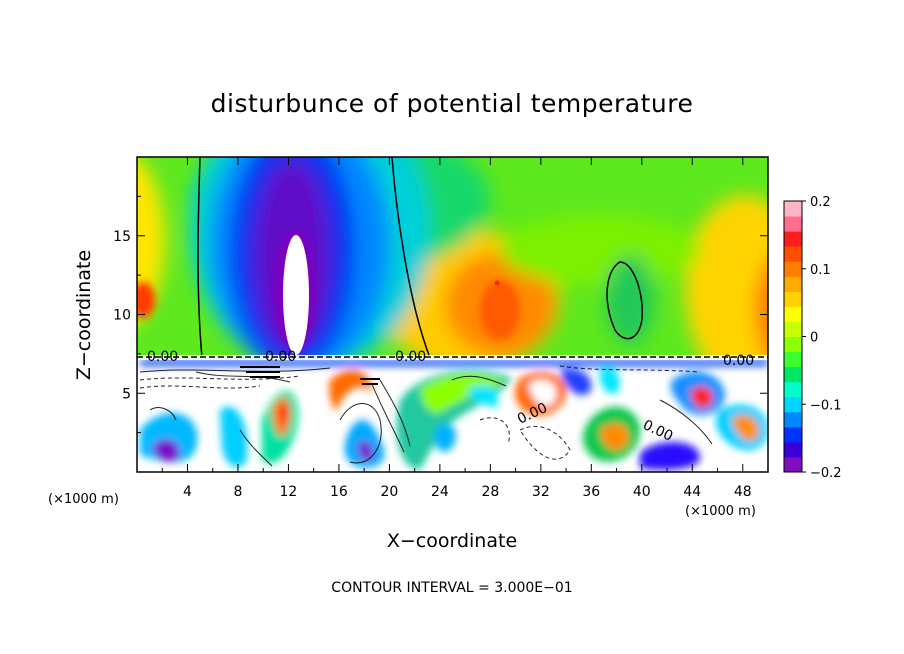 The height and width of the screenshot is (654, 904). I want to click on x-tick-label: 44, so click(692, 492).